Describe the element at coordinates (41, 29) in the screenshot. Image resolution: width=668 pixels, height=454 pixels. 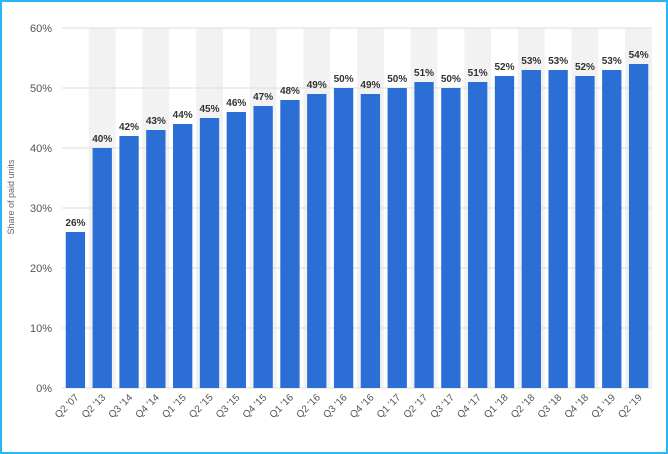
I see `y-tick-label: 60%` at that location.